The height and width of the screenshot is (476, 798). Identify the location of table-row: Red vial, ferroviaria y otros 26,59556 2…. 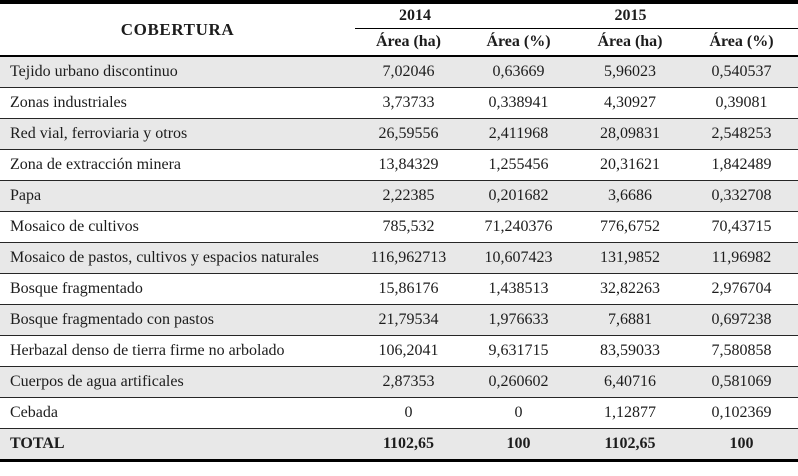
(399, 134).